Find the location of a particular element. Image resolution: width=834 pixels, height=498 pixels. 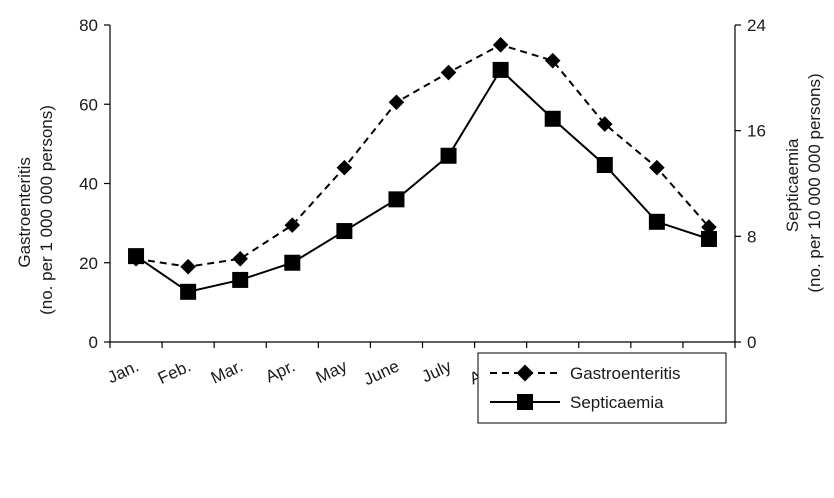

left-axis-ticks: 0 20 40 60 80 is located at coordinates (94, 184).